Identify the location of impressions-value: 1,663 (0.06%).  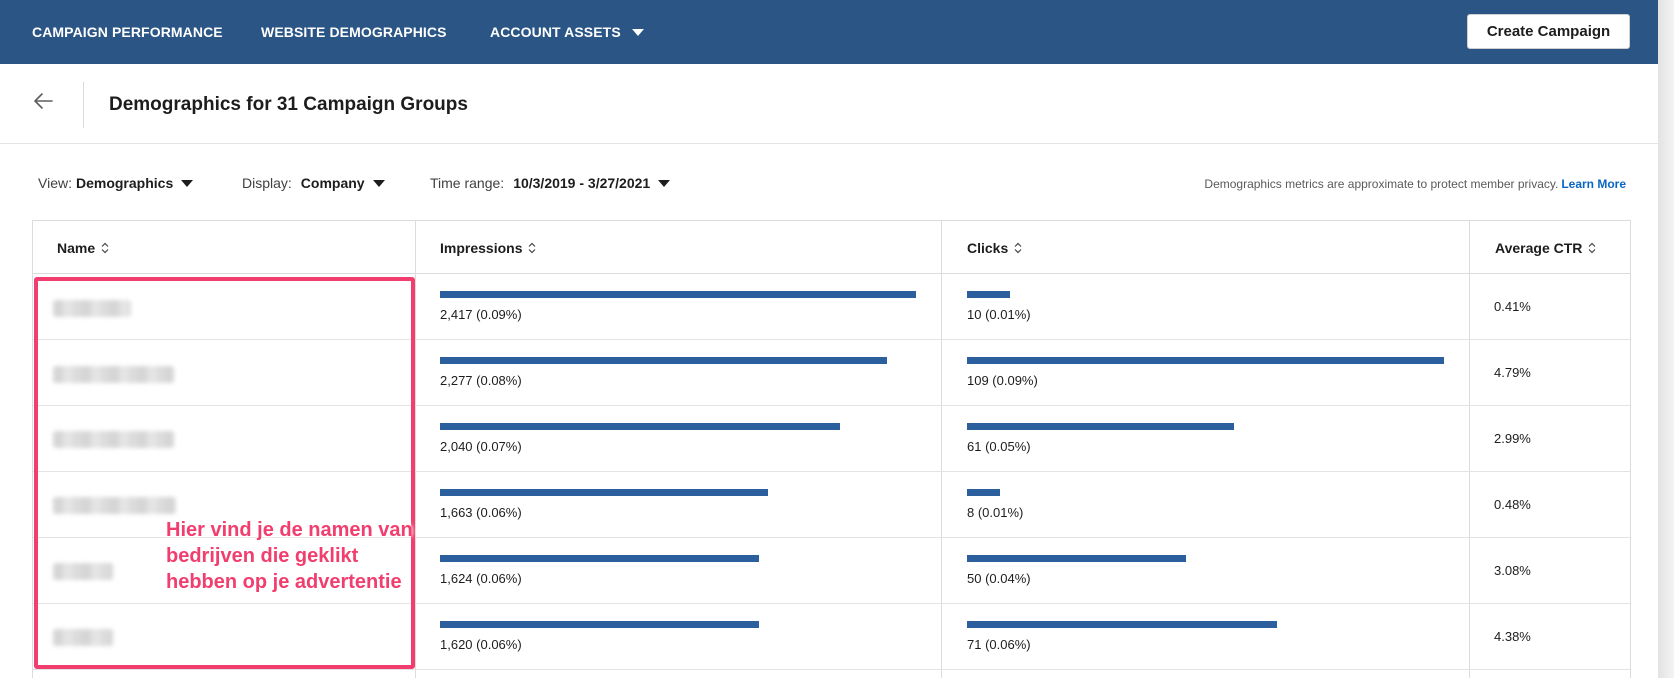
(481, 512).